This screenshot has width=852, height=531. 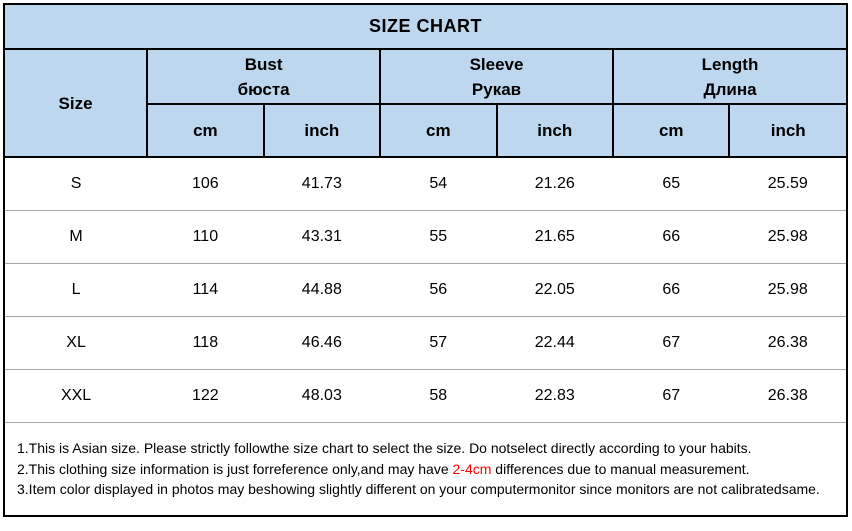 What do you see at coordinates (205, 396) in the screenshot?
I see `bust-cm-cell: 122` at bounding box center [205, 396].